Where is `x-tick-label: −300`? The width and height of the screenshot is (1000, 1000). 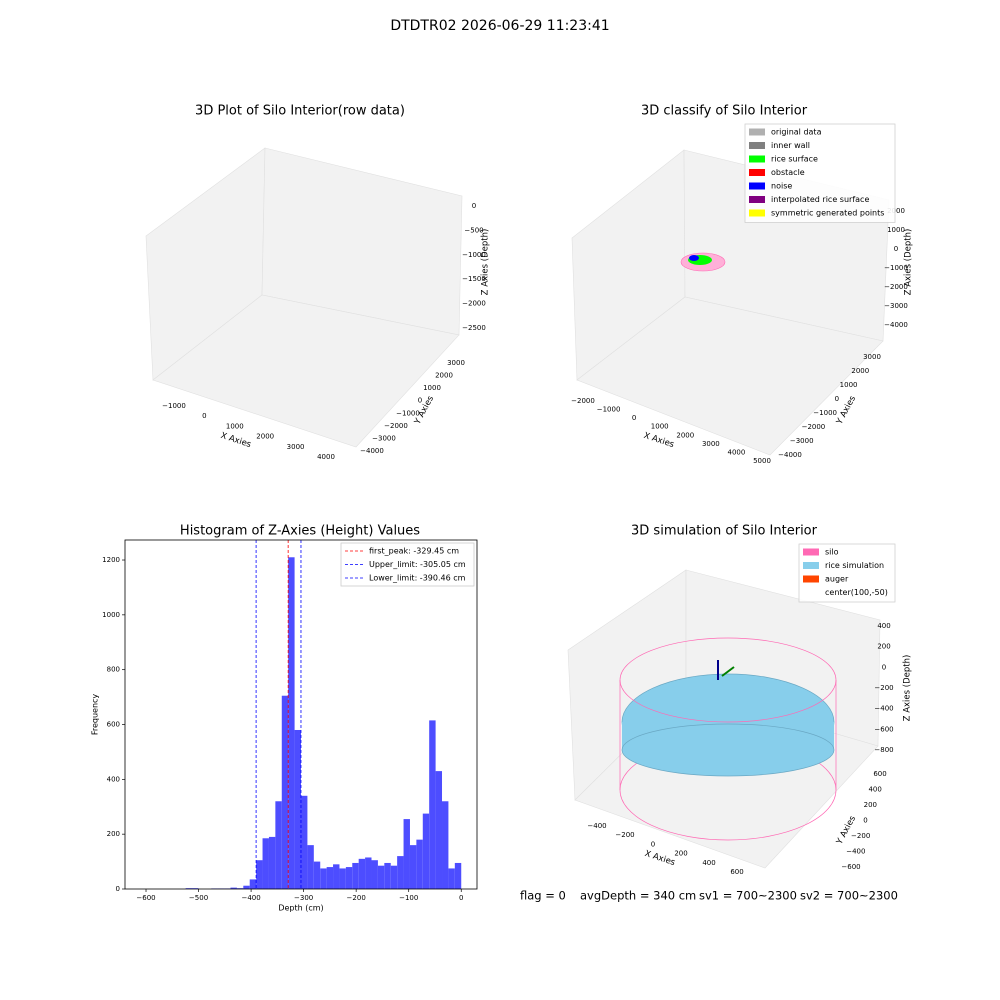 x-tick-label: −300 is located at coordinates (303, 898).